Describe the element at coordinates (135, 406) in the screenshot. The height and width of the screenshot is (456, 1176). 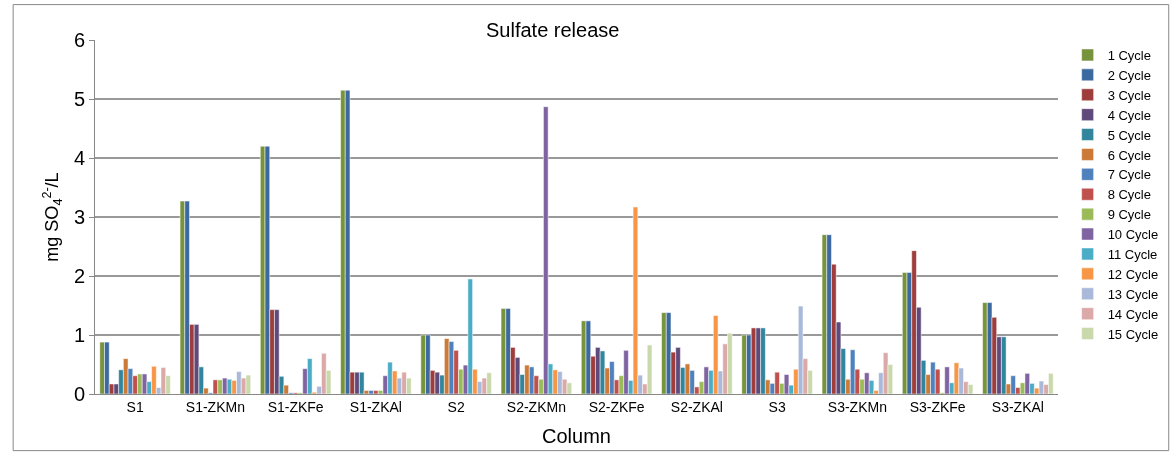
I see `x-tick-label: S1` at that location.